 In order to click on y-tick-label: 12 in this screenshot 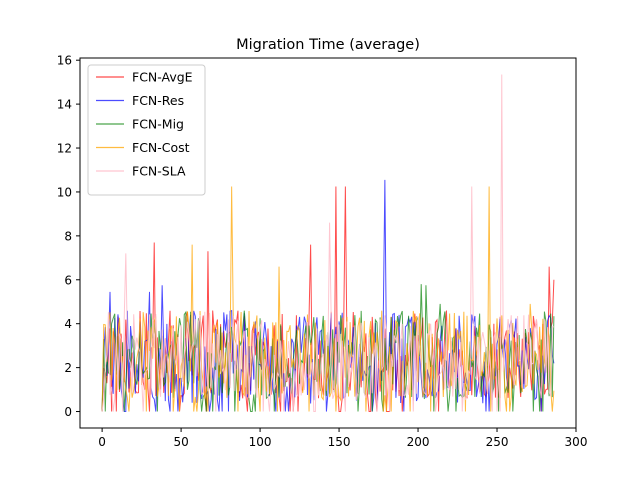, I will do `click(64, 149)`.